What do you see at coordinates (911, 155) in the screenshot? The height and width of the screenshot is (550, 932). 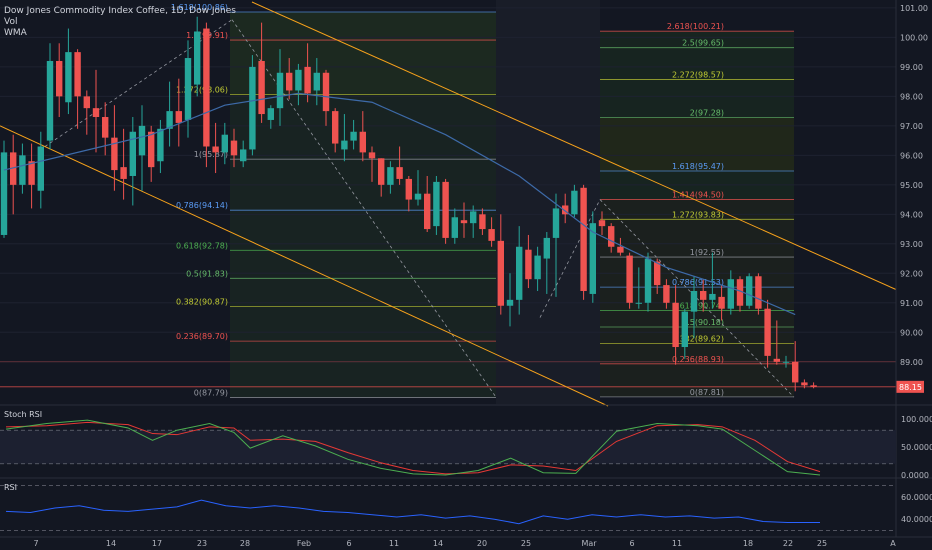 I see `price-tick-label: 96.00` at bounding box center [911, 155].